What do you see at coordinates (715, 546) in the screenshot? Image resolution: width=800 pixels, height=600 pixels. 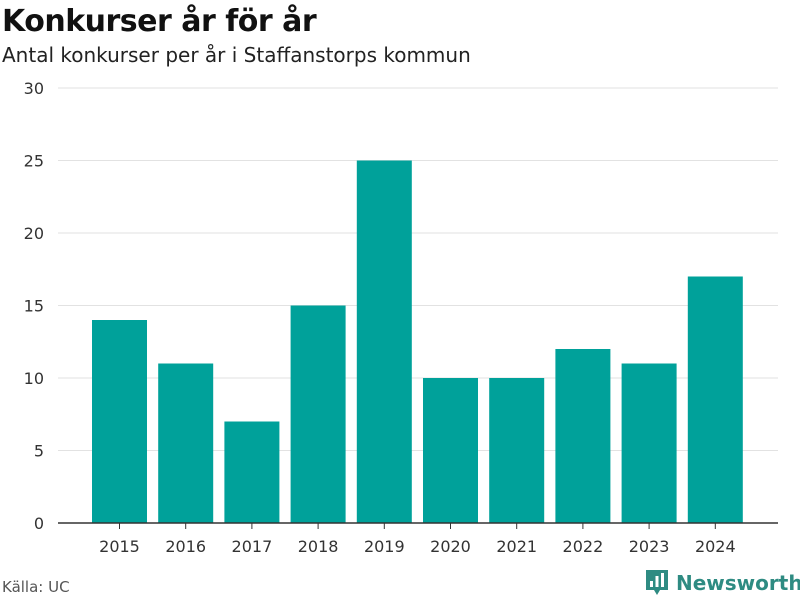 I see `x-tick-label: 2024` at bounding box center [715, 546].